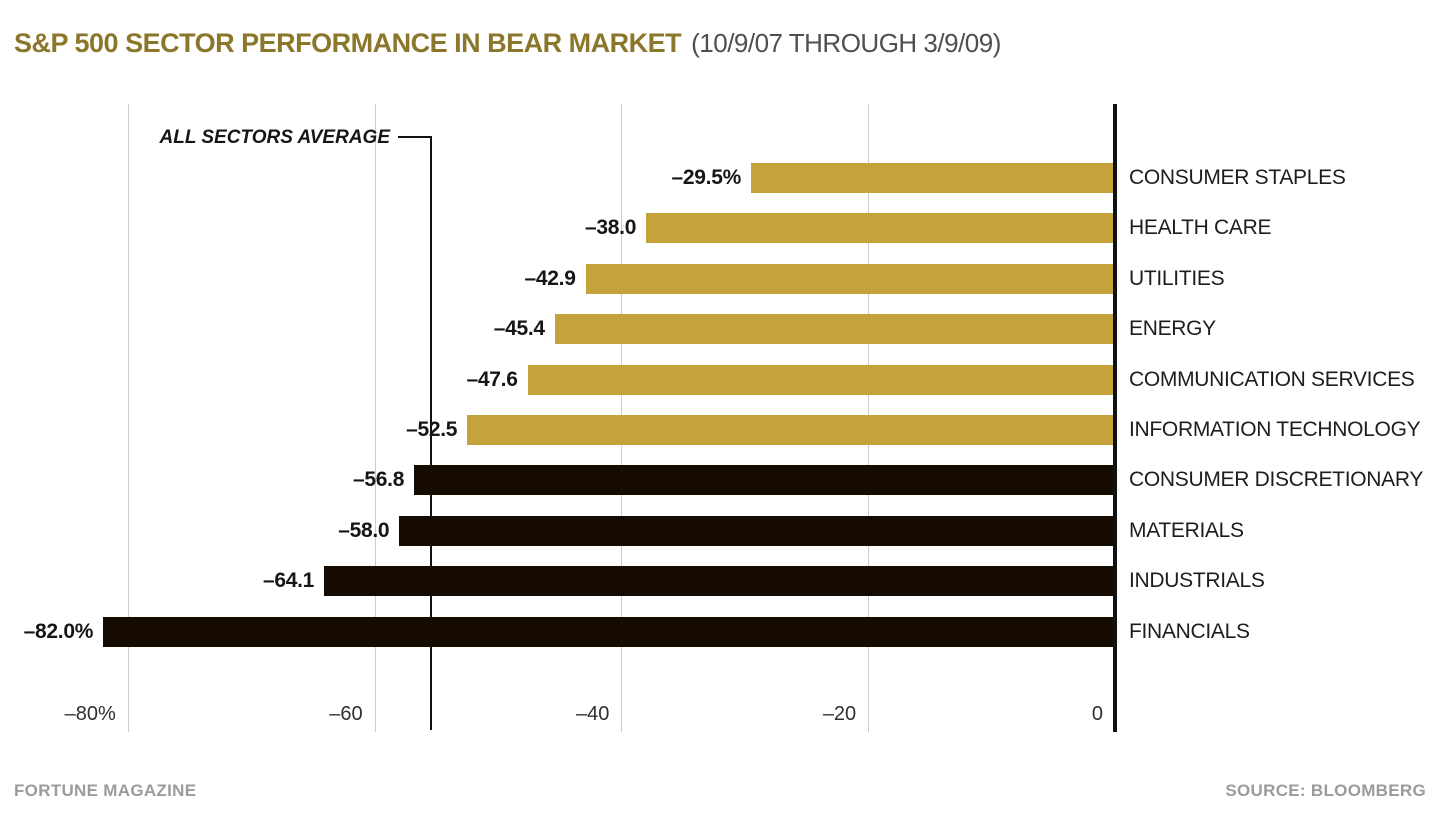 This screenshot has width=1440, height=815. What do you see at coordinates (706, 177) in the screenshot?
I see `bar-value-label-consumer-staples: –29.5%` at bounding box center [706, 177].